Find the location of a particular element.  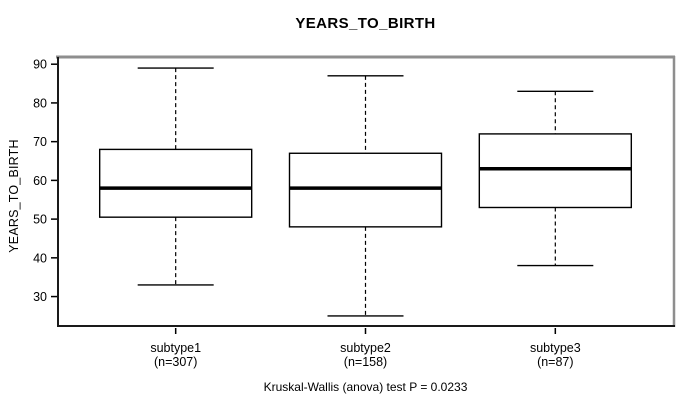

stat-test-caption: Kruskal-Wallis (anova) test P = 0.0233 is located at coordinates (365, 387).